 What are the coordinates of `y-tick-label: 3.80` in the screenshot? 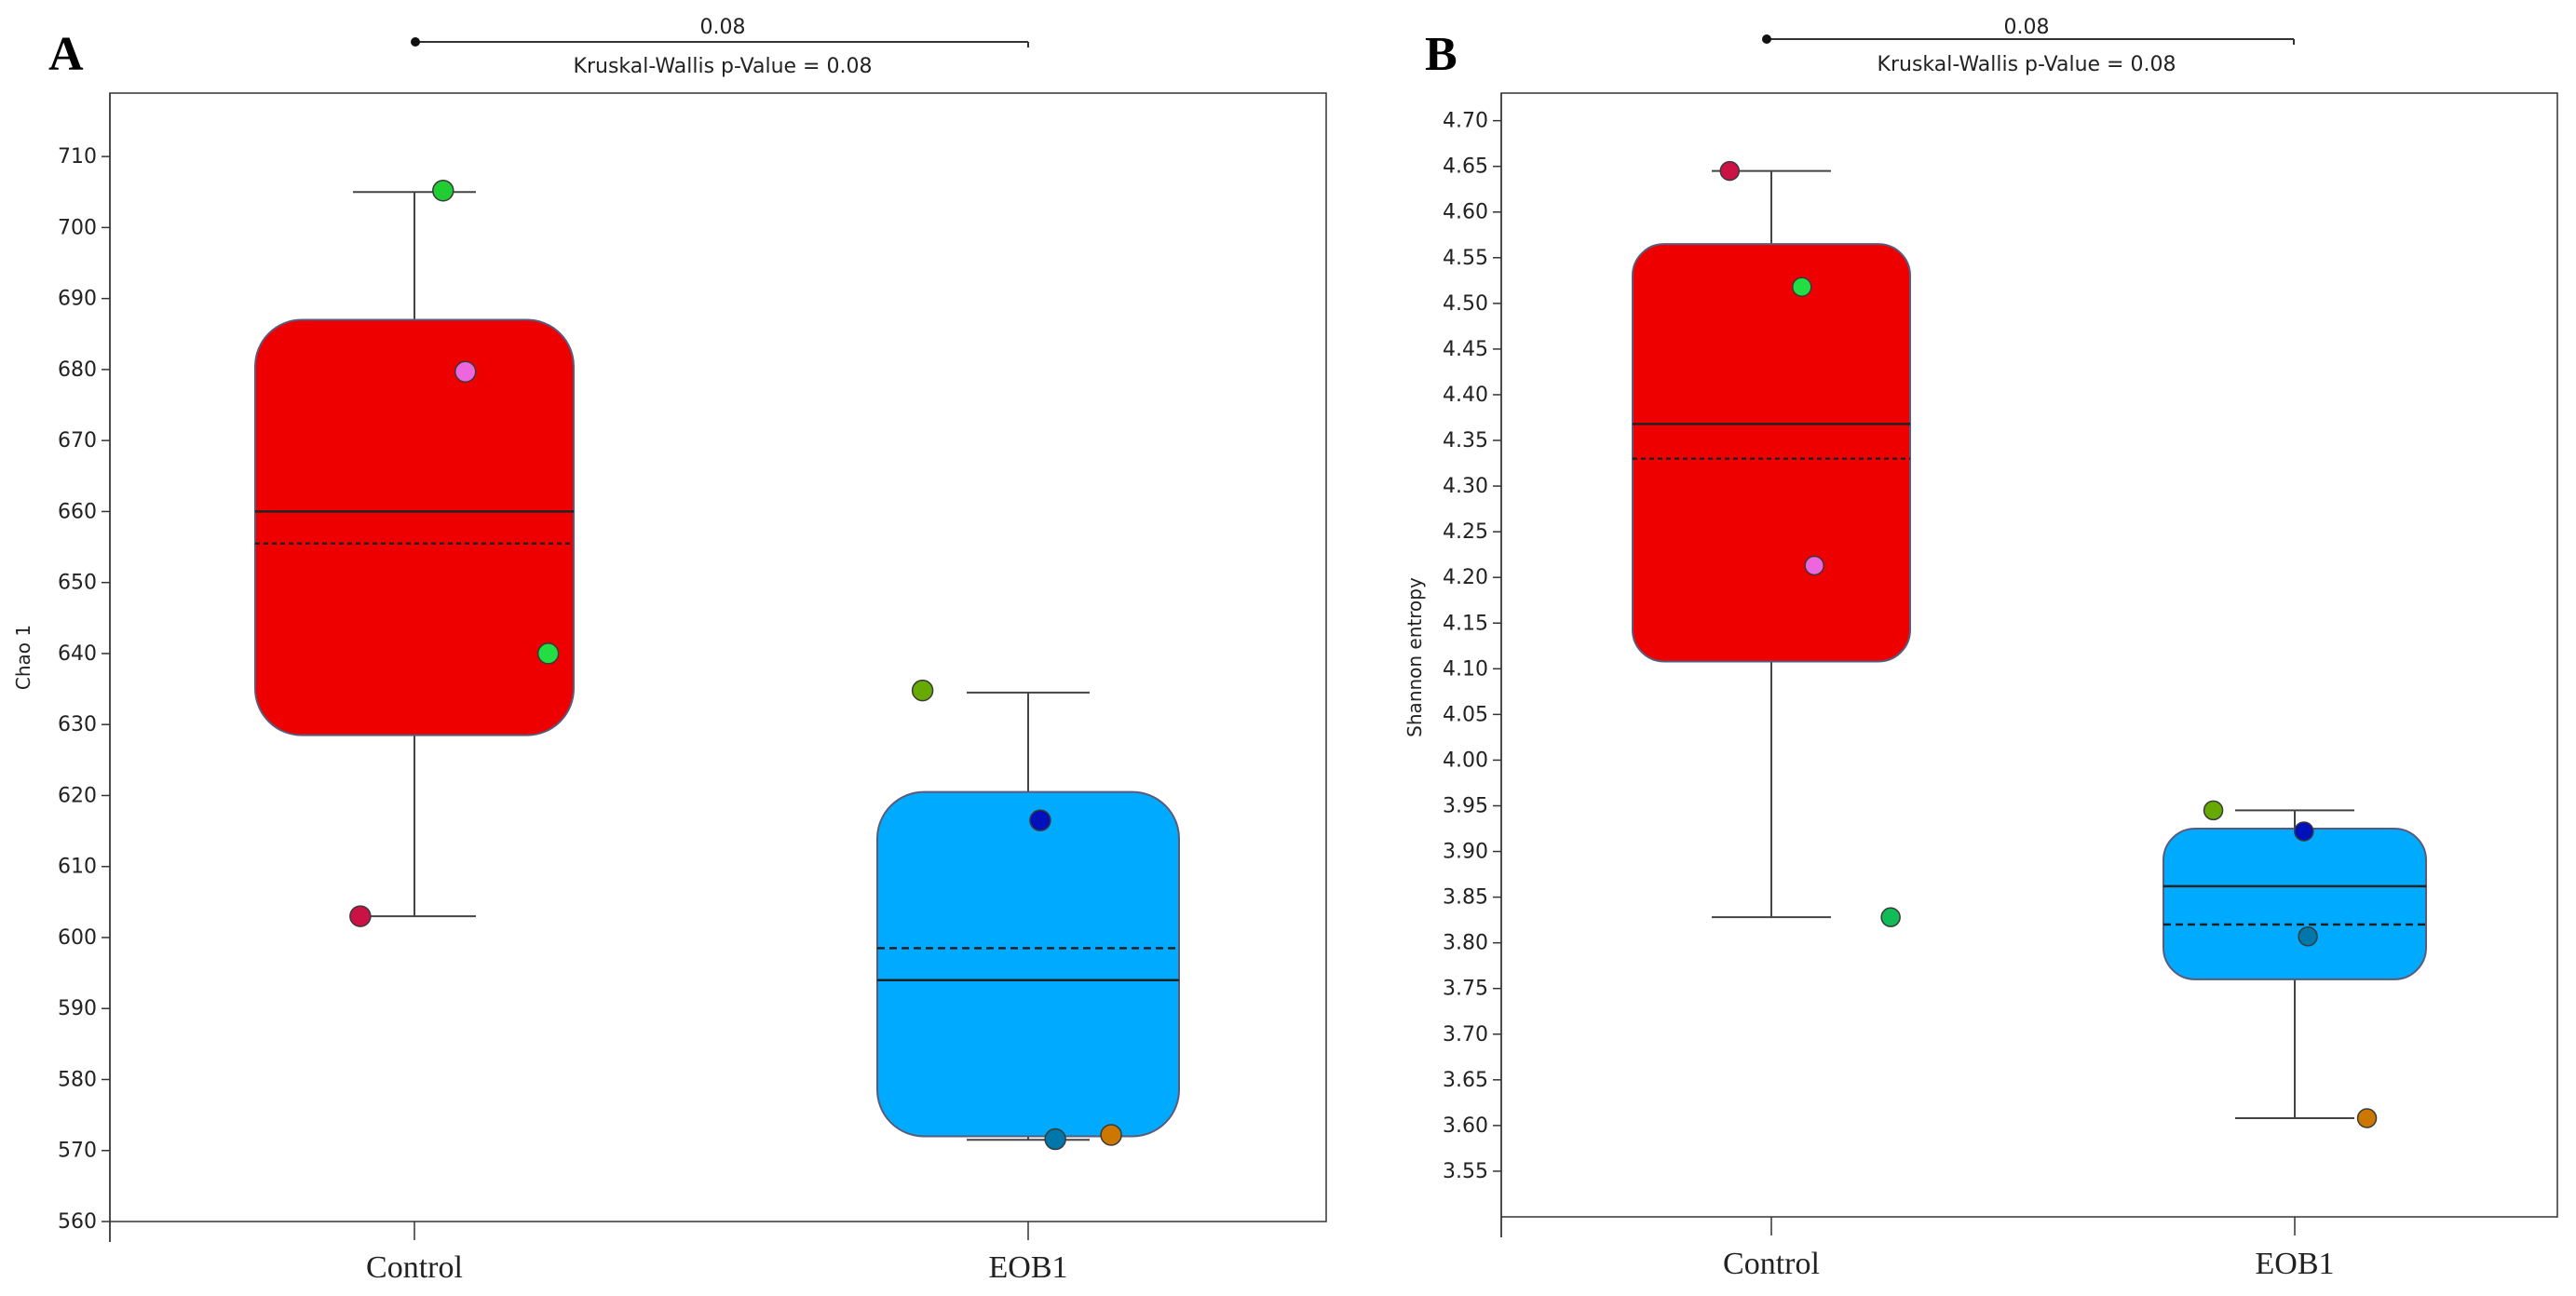 It's located at (1465, 944).